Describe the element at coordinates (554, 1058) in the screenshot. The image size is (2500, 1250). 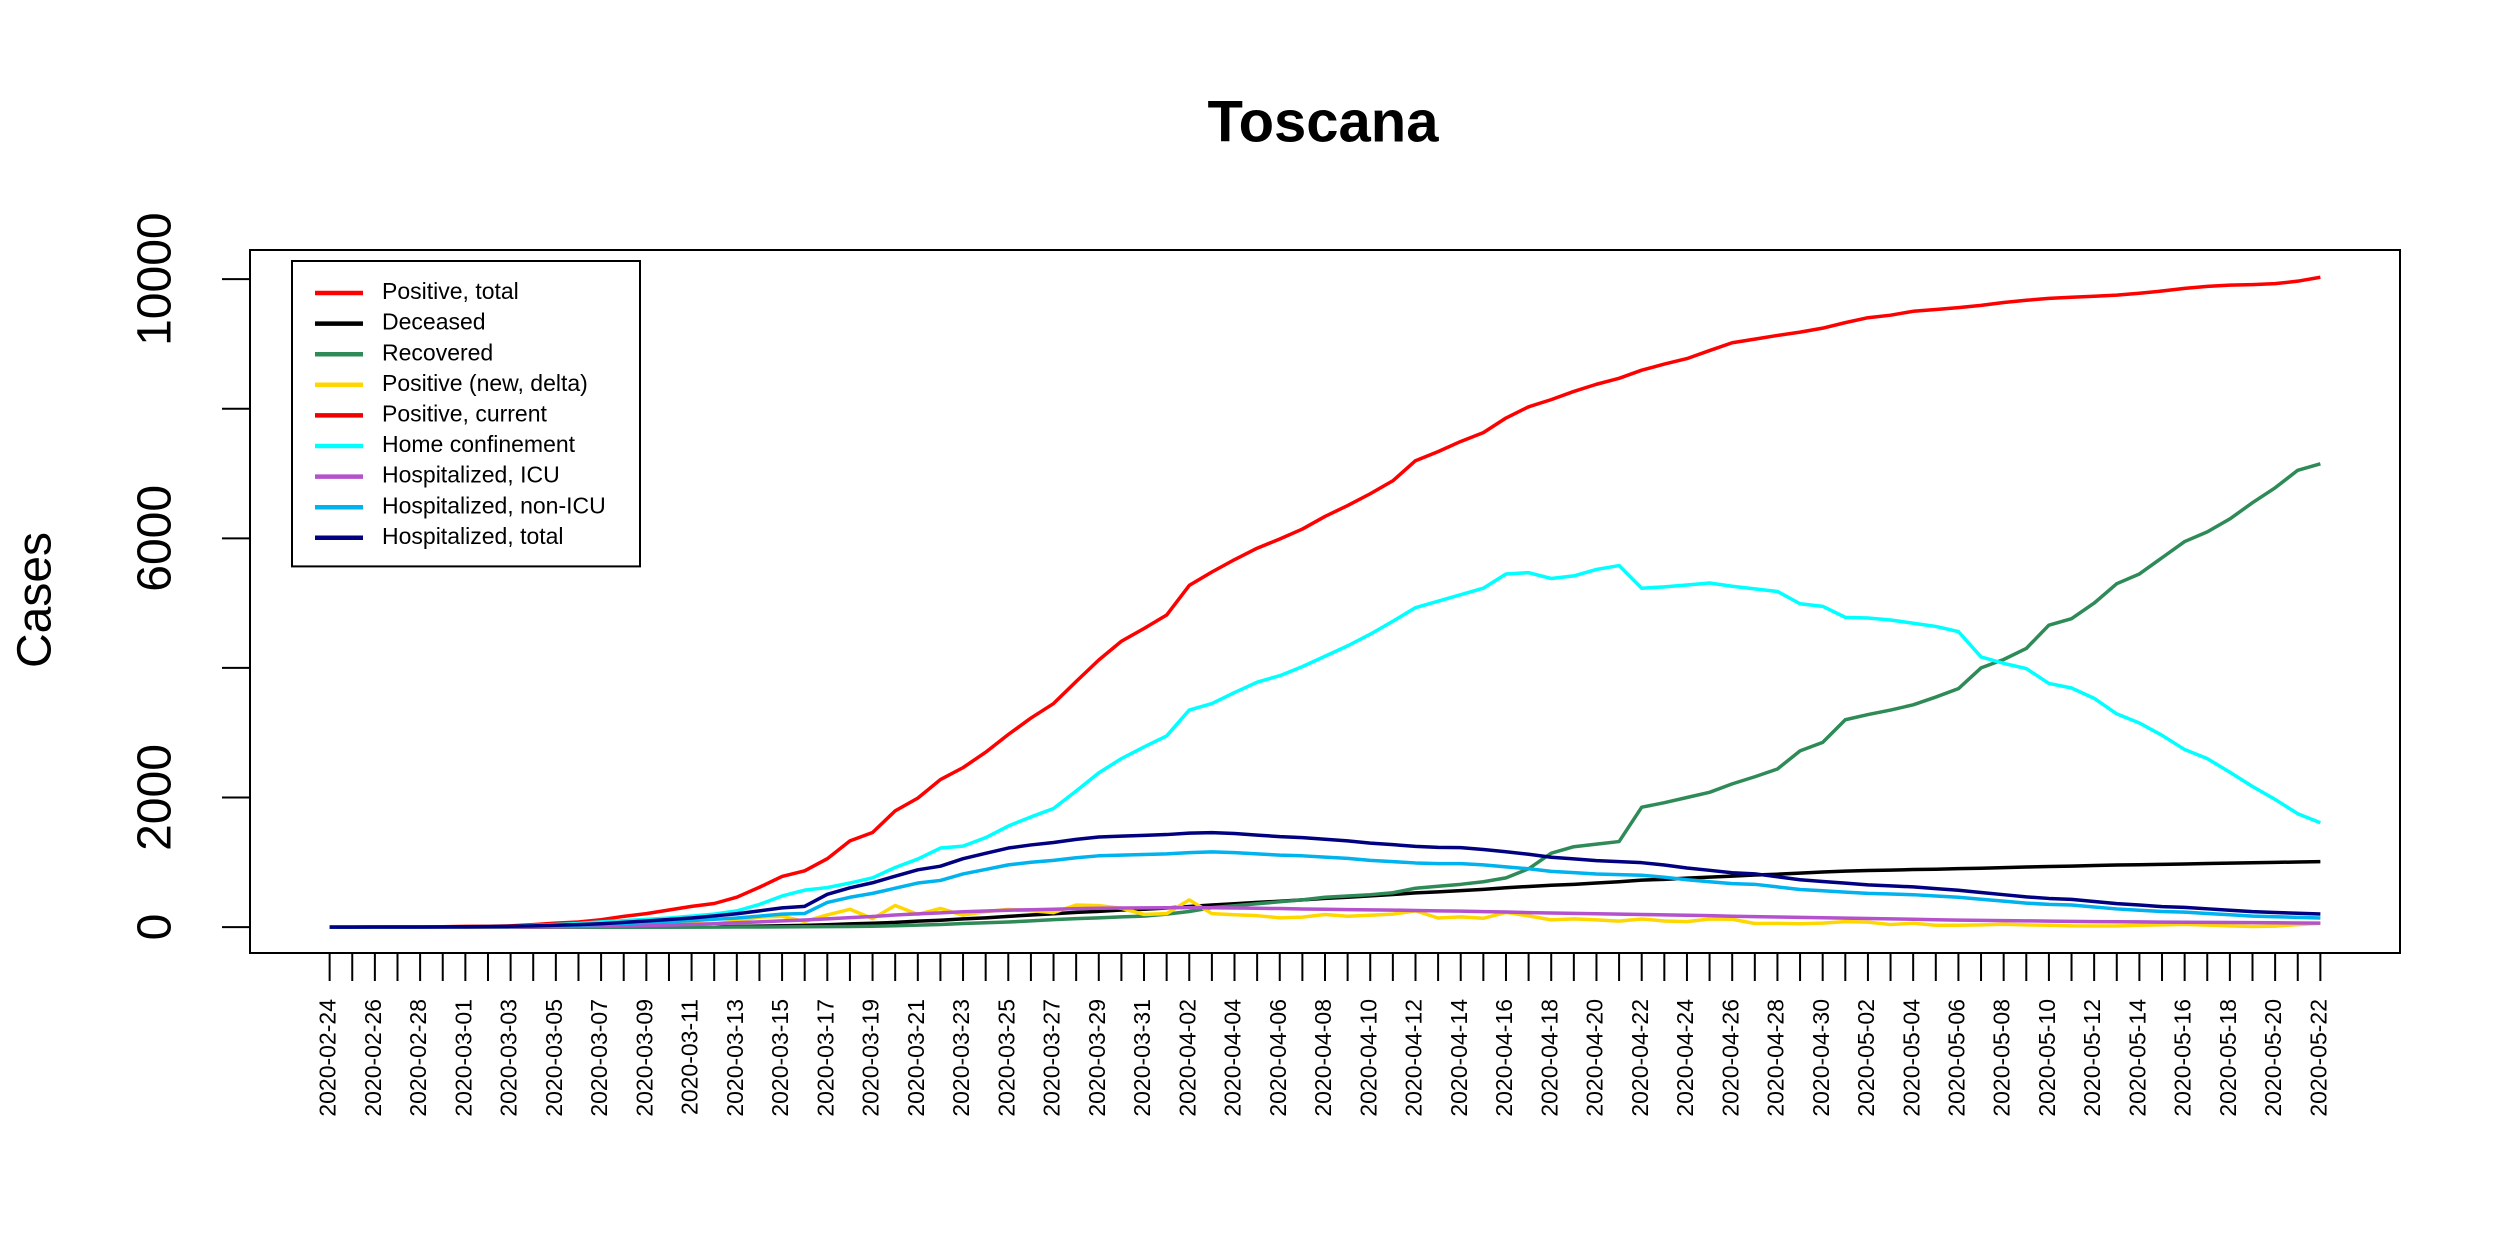
I see `x-tick-label: 2020-03-05` at that location.